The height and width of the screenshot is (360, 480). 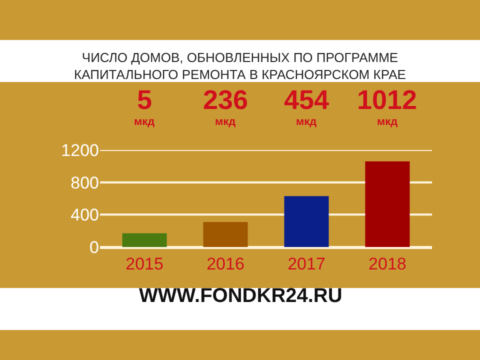 What do you see at coordinates (84, 182) in the screenshot?
I see `y-tick-label: 800` at bounding box center [84, 182].